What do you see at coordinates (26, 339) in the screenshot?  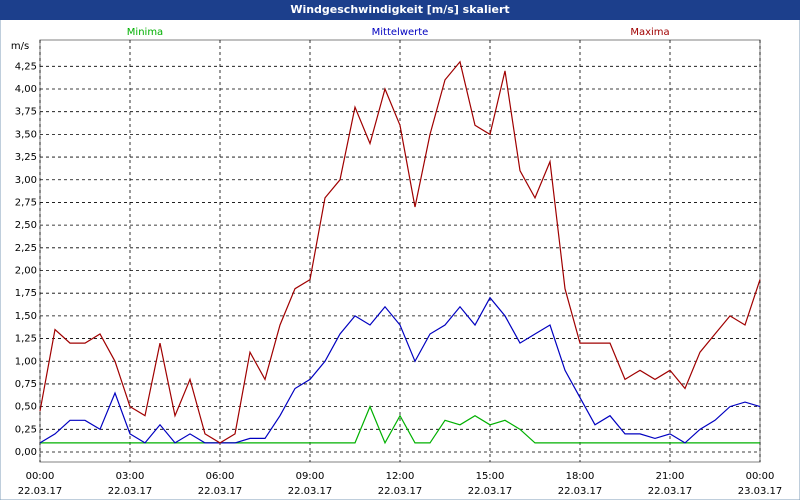 I see `y-tick-label: 1,25` at bounding box center [26, 339].